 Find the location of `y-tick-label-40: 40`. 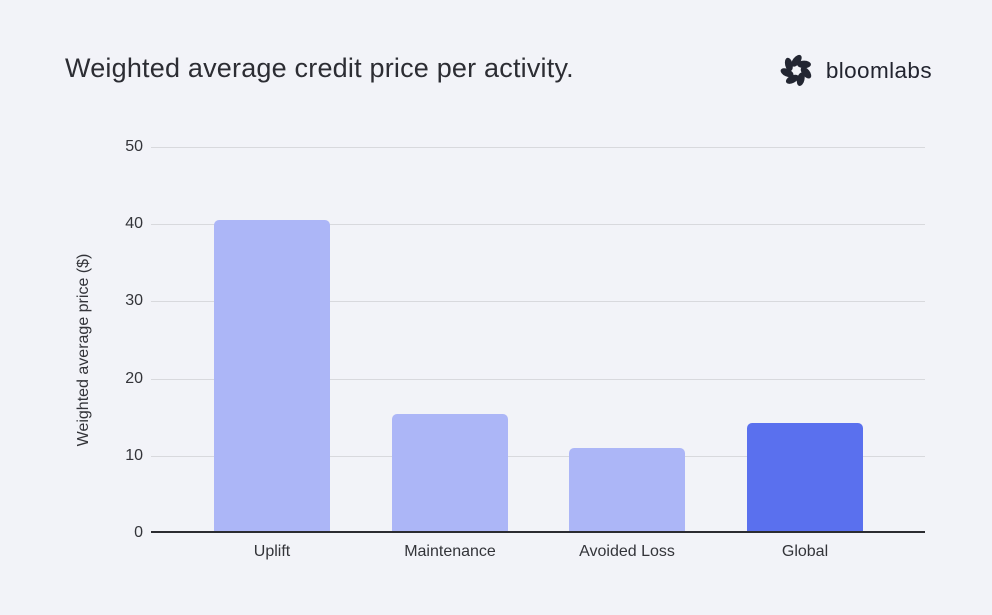

y-tick-label-40: 40 is located at coordinates (134, 223).